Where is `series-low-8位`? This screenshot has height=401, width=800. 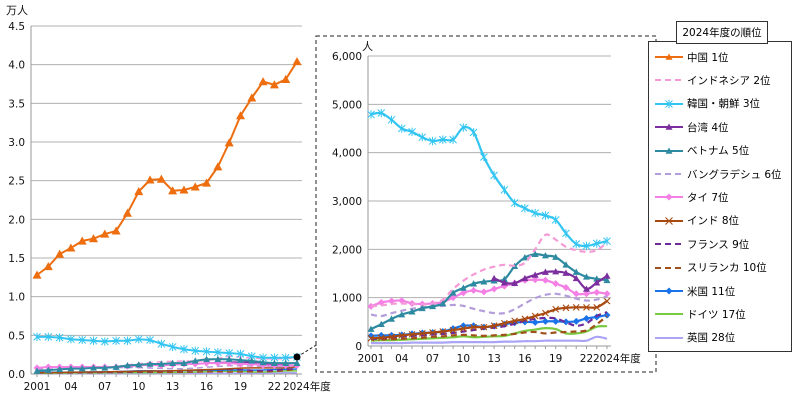 series-low-8位 is located at coordinates (167, 370).